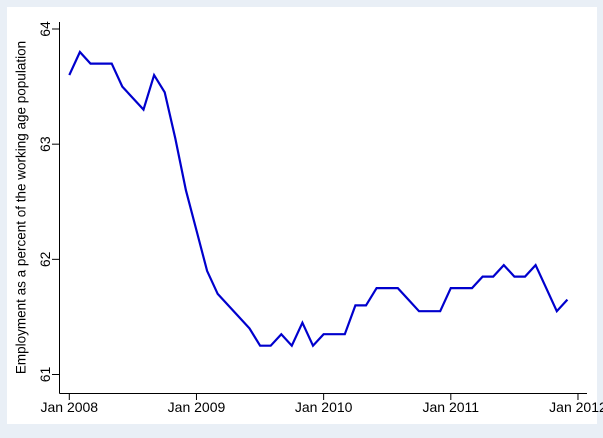  Describe the element at coordinates (45, 259) in the screenshot. I see `y-tick-label: 62` at that location.